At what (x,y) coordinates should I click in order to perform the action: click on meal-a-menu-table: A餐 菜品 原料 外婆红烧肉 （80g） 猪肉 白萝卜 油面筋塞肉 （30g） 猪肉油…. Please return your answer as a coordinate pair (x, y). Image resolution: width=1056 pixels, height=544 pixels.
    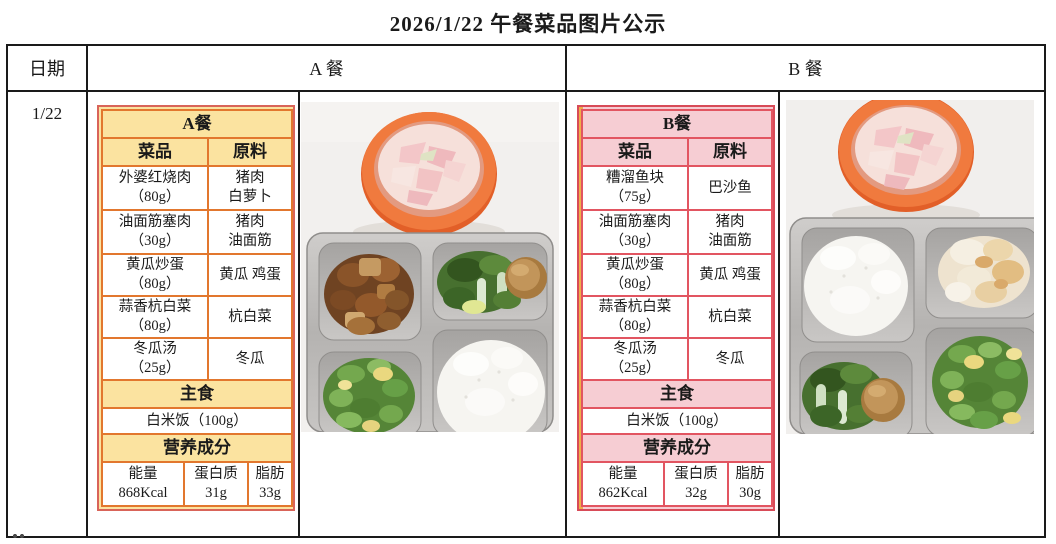
    Looking at the image, I should click on (197, 308).